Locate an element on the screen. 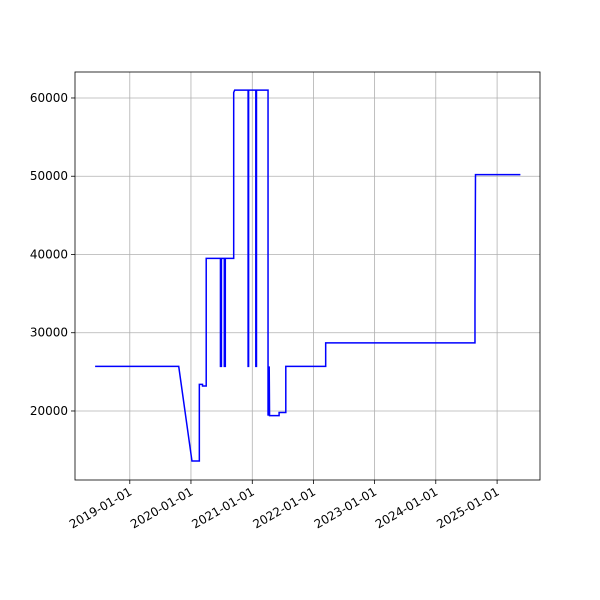 The image size is (600, 600). y-tick-label: 60000 is located at coordinates (49, 98).